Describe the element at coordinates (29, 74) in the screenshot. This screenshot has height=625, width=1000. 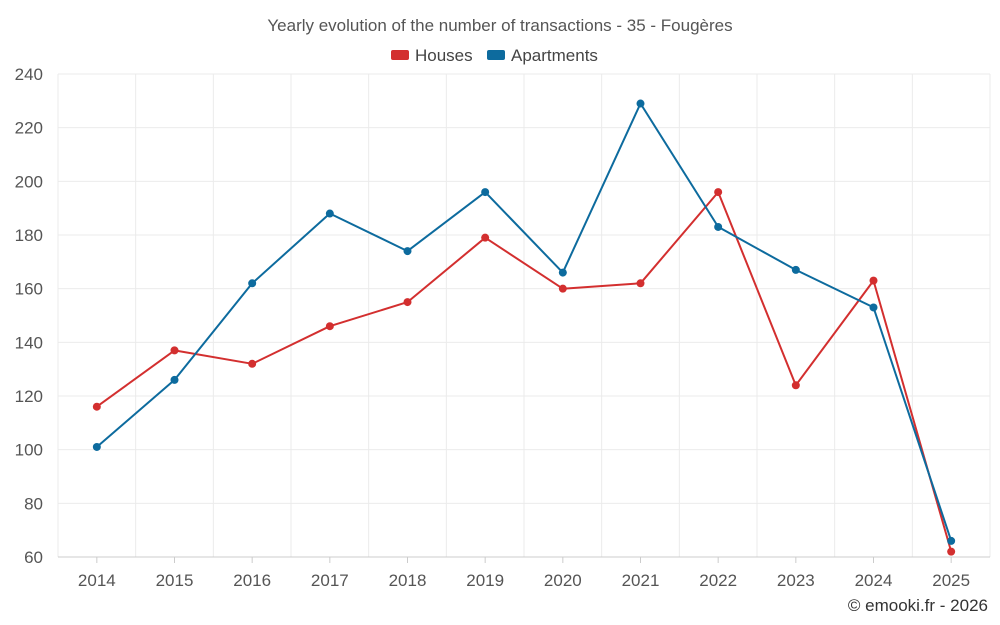
I see `y-tick-label: 240` at that location.